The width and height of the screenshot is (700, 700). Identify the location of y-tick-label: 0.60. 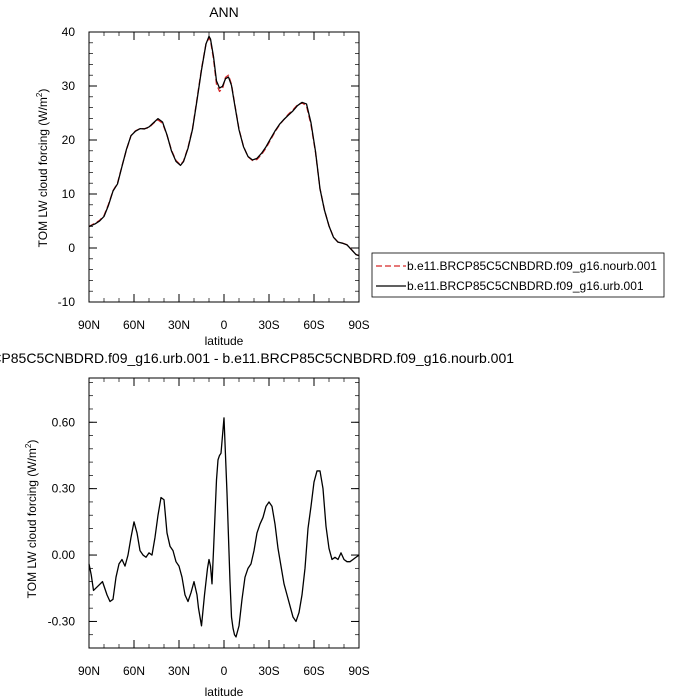
(64, 422).